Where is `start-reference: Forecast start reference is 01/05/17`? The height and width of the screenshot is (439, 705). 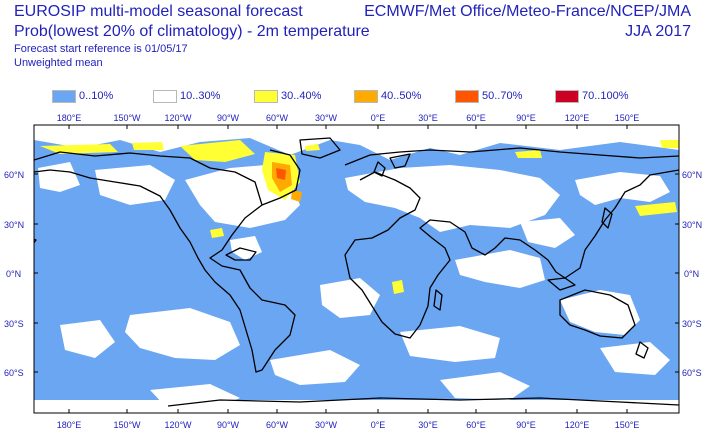 start-reference: Forecast start reference is 01/05/17 is located at coordinates (101, 49).